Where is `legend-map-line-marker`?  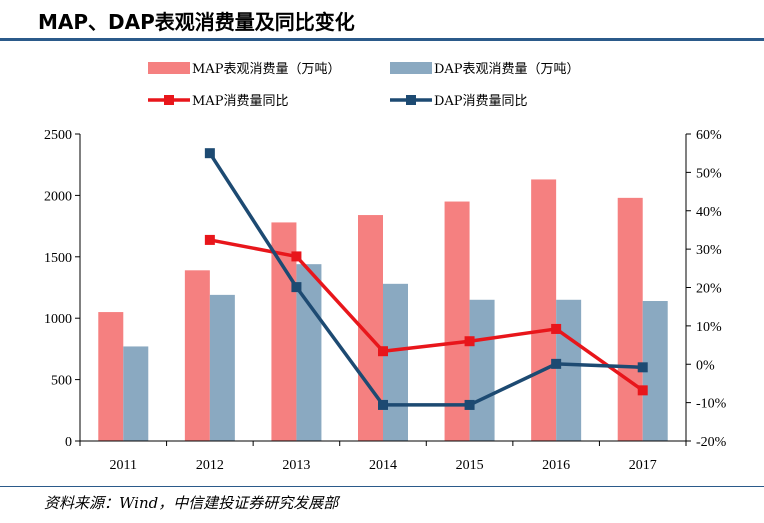 legend-map-line-marker is located at coordinates (169, 100).